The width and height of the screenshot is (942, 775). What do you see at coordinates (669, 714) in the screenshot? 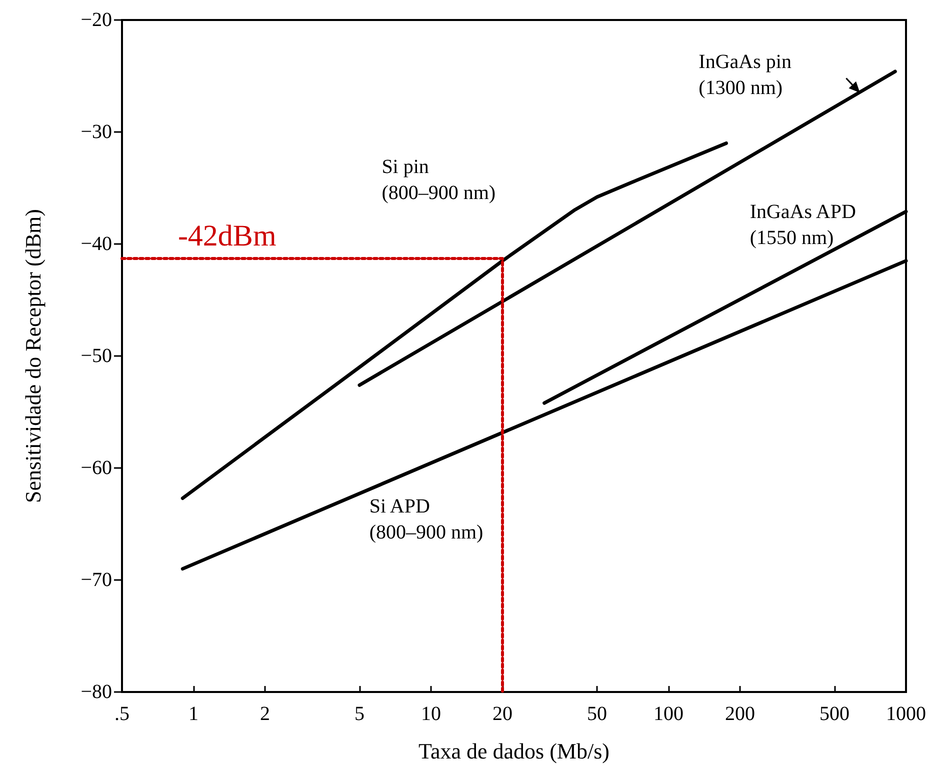
I see `x-tick-label: 100` at bounding box center [669, 714].